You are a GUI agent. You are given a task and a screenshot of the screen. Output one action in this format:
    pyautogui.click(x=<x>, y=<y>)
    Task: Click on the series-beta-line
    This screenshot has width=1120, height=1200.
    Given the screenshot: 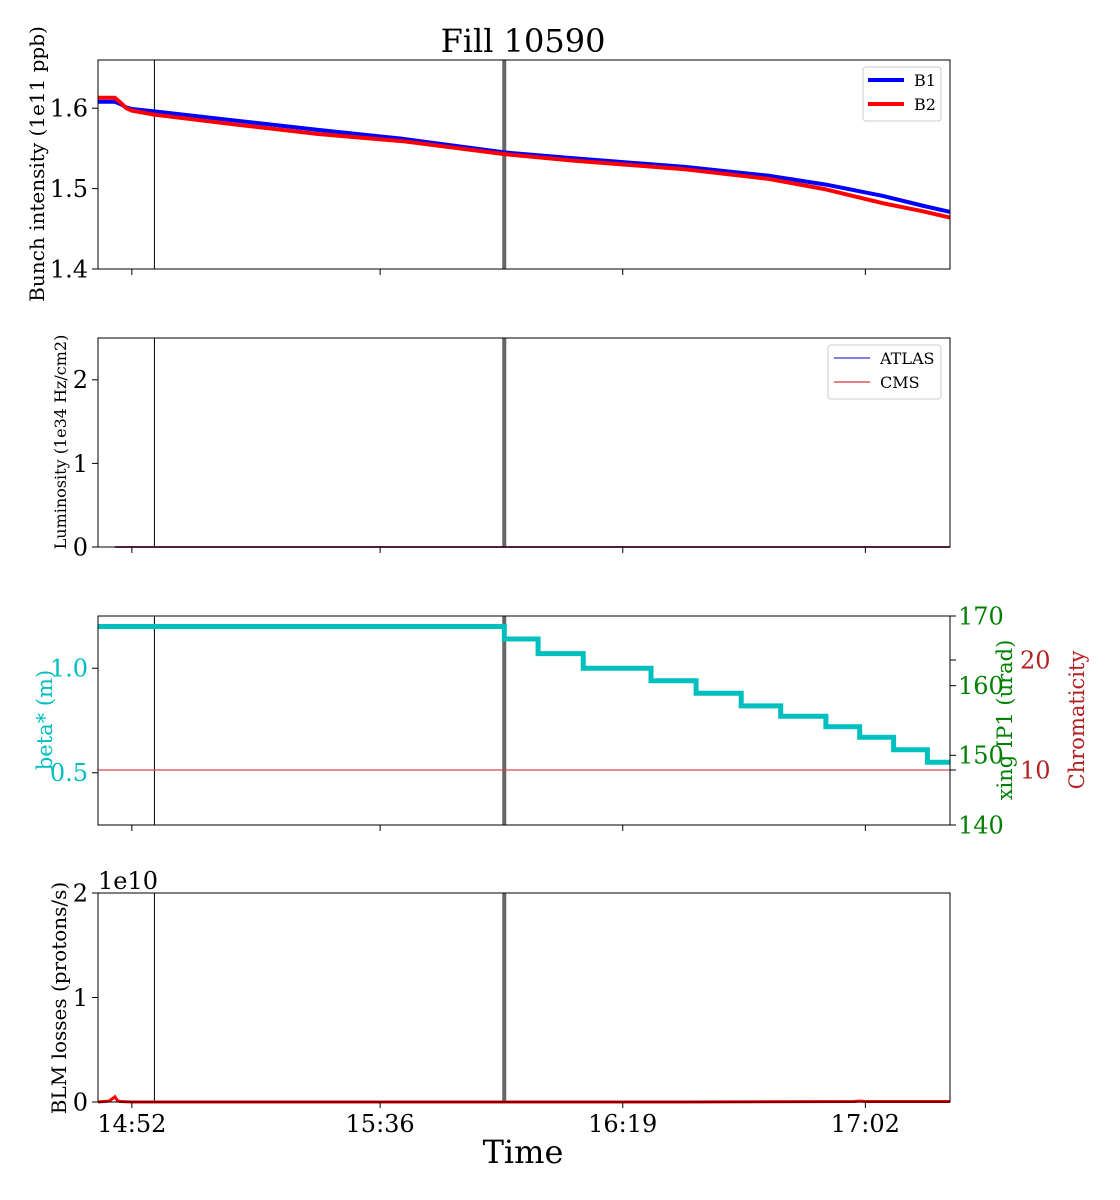 What is the action you would take?
    pyautogui.click(x=524, y=694)
    